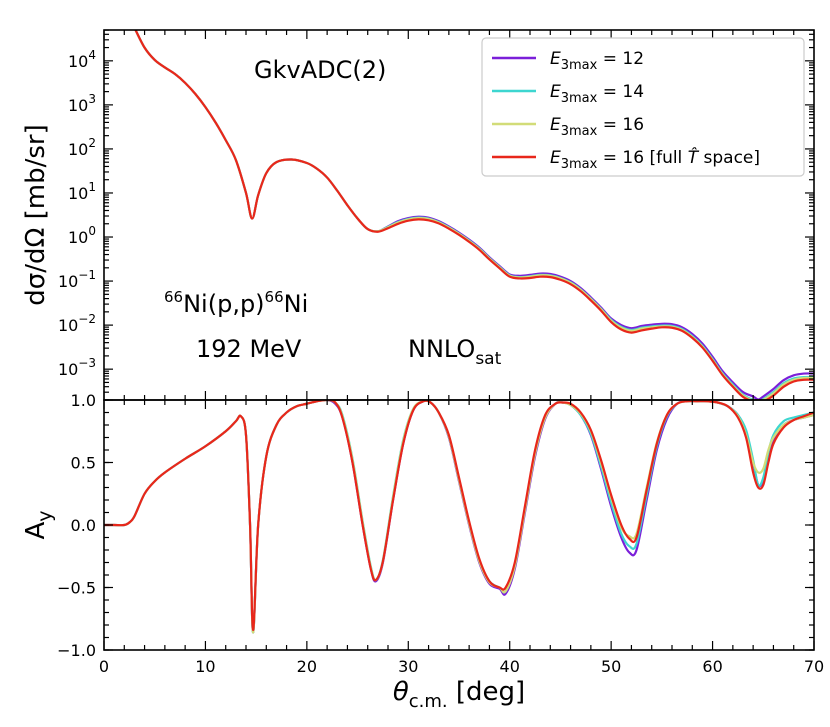 The height and width of the screenshot is (727, 830). What do you see at coordinates (488, 359) in the screenshot?
I see `interaction-sub: sat` at bounding box center [488, 359].